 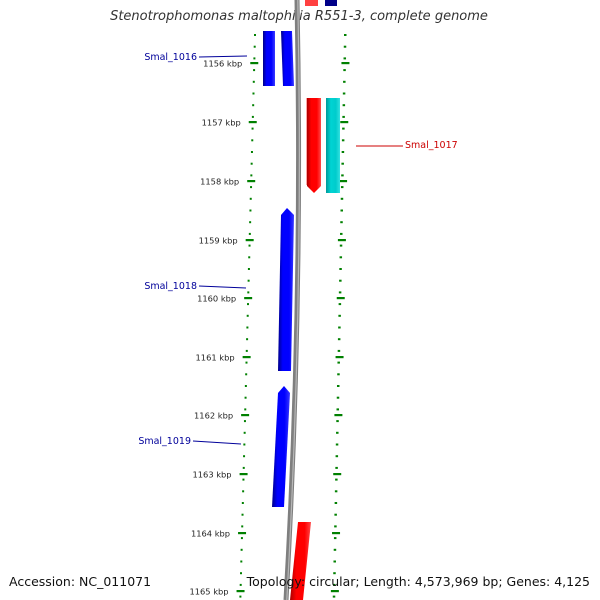 What do you see at coordinates (293, 300) in the screenshot?
I see `backbone-highlight` at bounding box center [293, 300].